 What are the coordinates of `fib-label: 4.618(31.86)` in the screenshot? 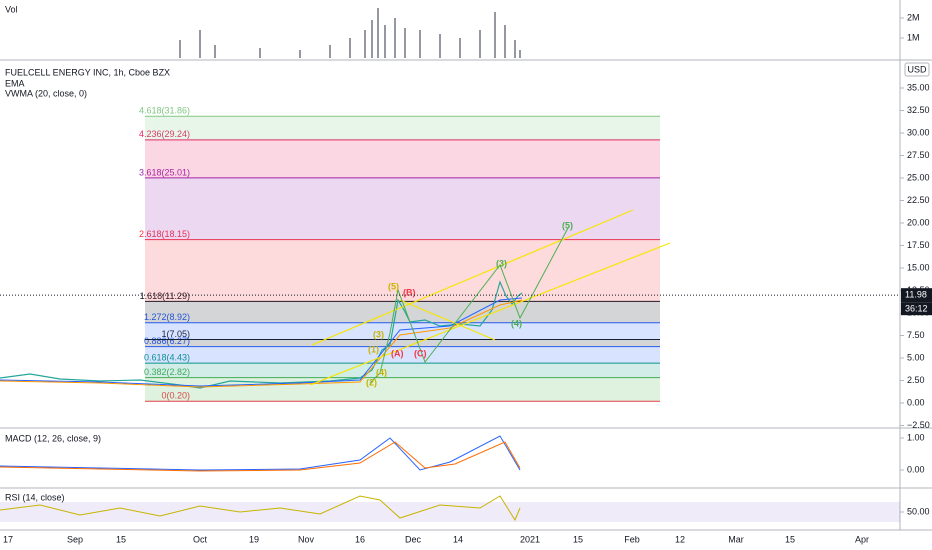 It's located at (164, 111).